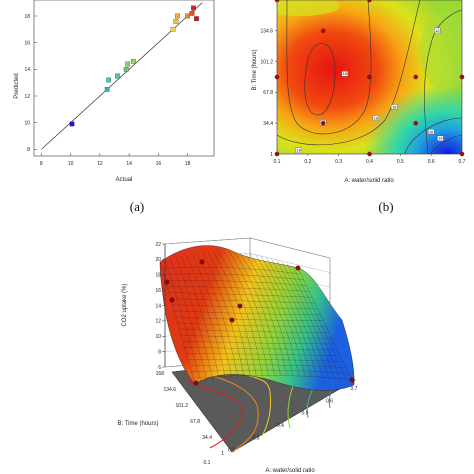 The image size is (474, 474). Describe the element at coordinates (158, 276) in the screenshot. I see `z-tick-label: 18` at that location.